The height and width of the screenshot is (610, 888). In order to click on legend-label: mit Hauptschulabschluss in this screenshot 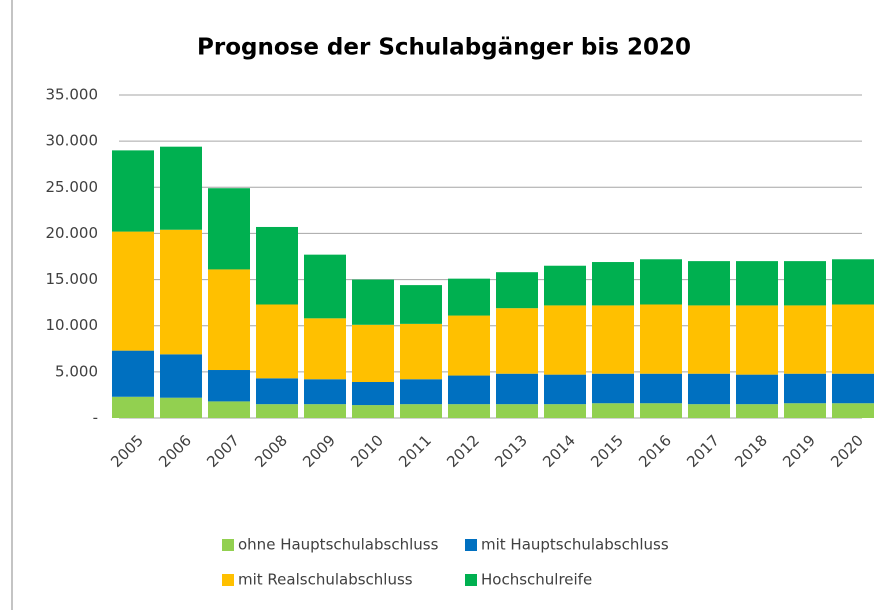, I will do `click(575, 545)`.